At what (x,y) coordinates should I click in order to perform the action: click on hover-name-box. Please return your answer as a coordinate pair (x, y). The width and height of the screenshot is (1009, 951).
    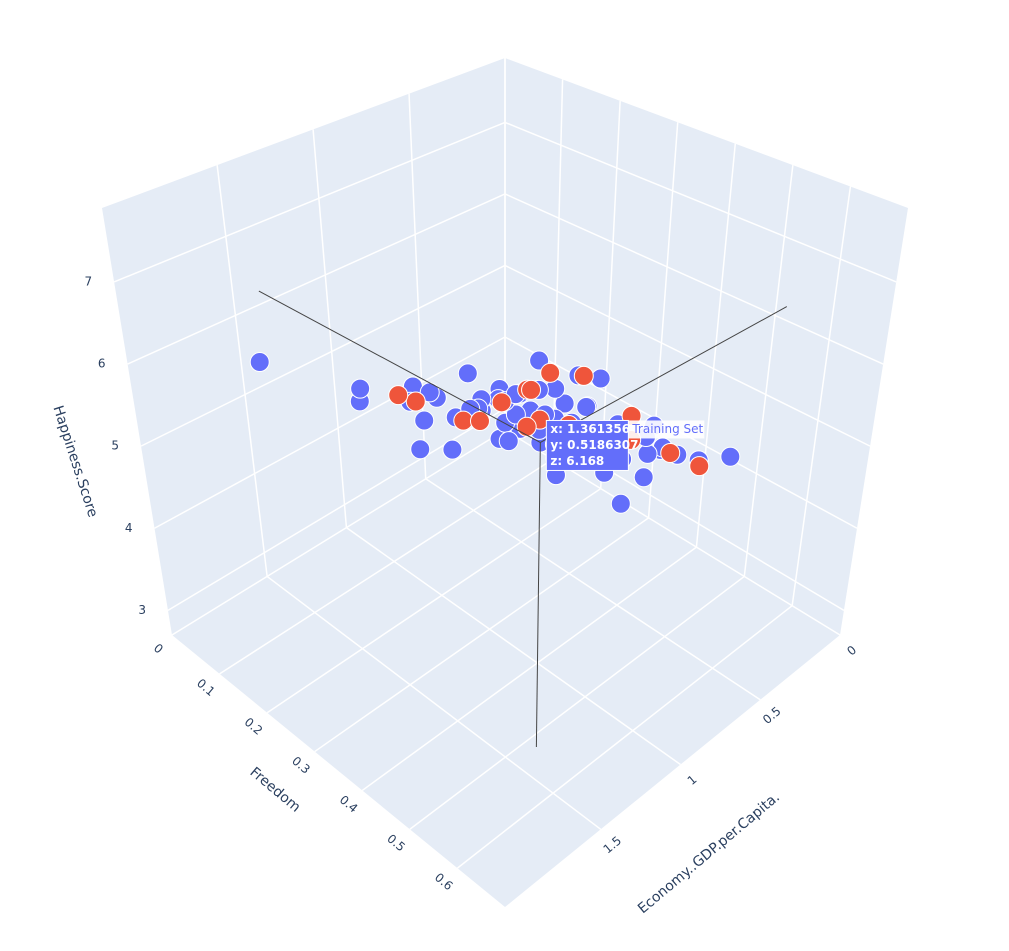
    Looking at the image, I should click on (666, 429).